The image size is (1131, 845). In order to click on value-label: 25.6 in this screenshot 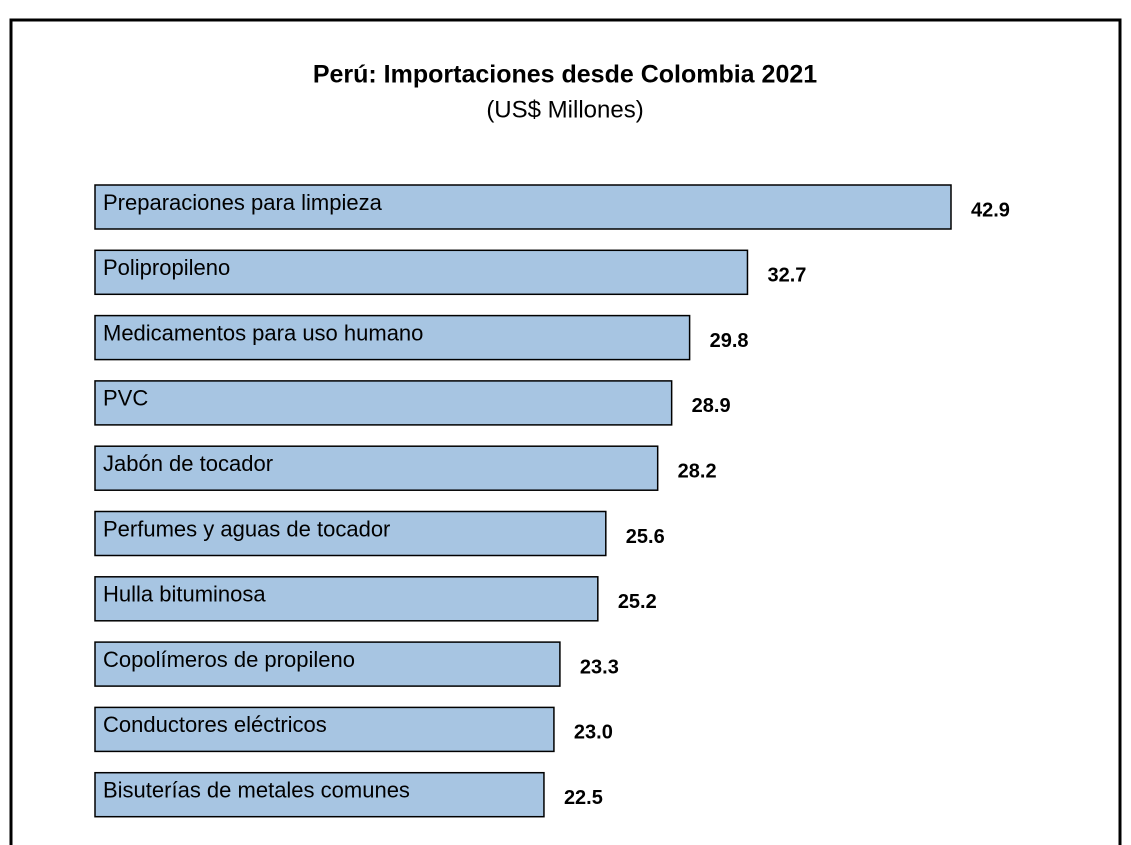, I will do `click(645, 537)`.